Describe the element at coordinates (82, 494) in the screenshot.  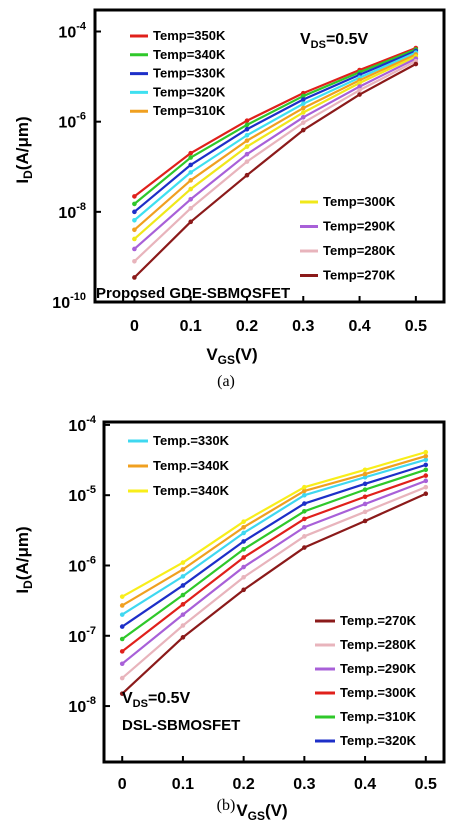
I see `y-tick-label: 10⁻⁵` at that location.